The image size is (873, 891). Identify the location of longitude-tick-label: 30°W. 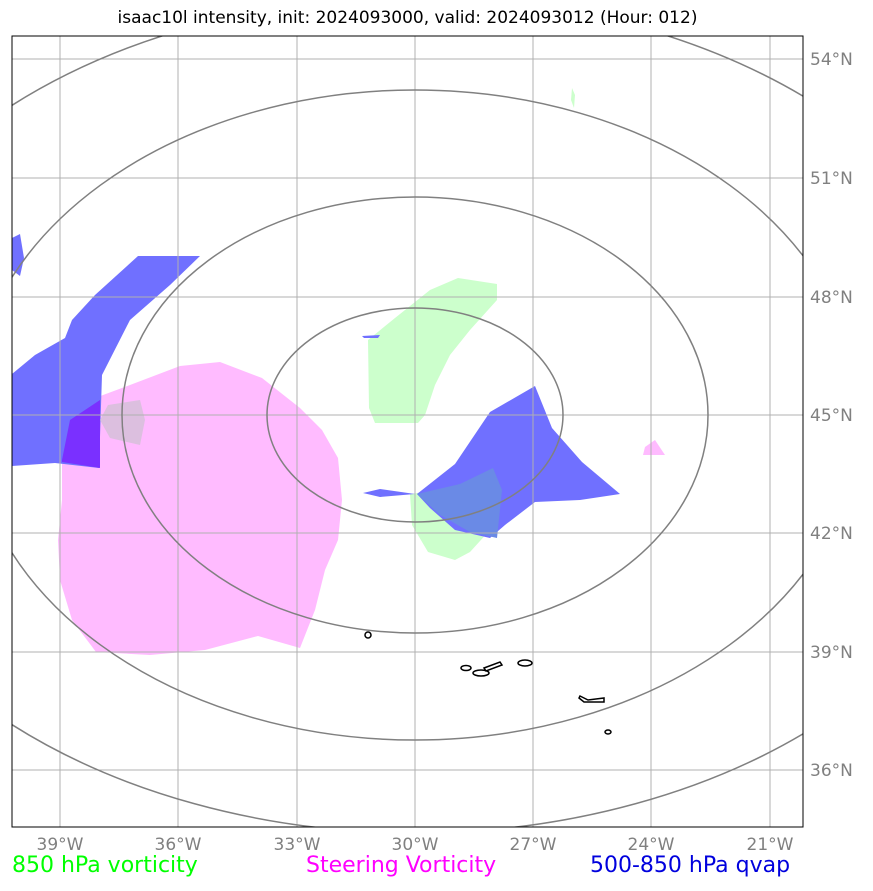
(415, 845).